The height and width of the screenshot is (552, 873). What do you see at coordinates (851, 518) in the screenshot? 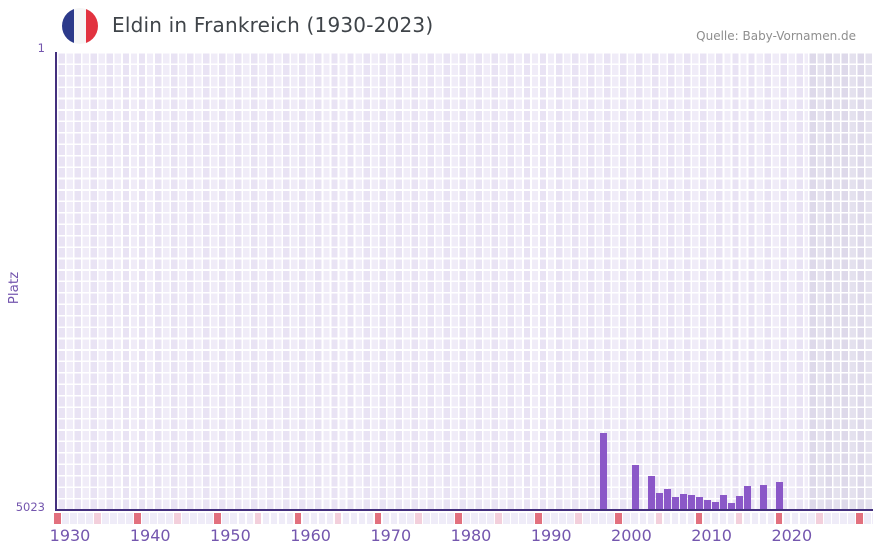
I see `timeline-cell-2029` at bounding box center [851, 518].